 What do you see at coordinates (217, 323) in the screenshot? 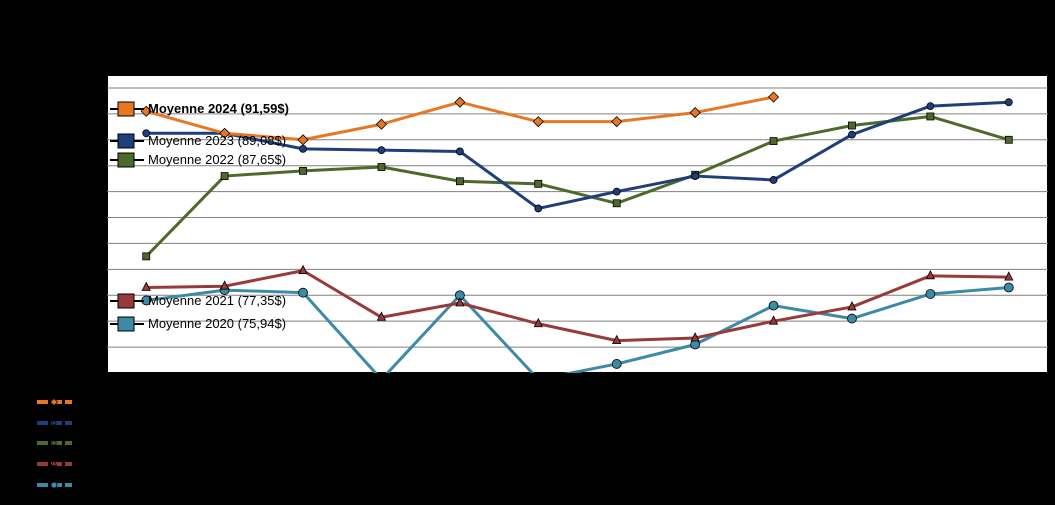
I see `legend-label: Moyenne 2020 (75,94$)` at bounding box center [217, 323].